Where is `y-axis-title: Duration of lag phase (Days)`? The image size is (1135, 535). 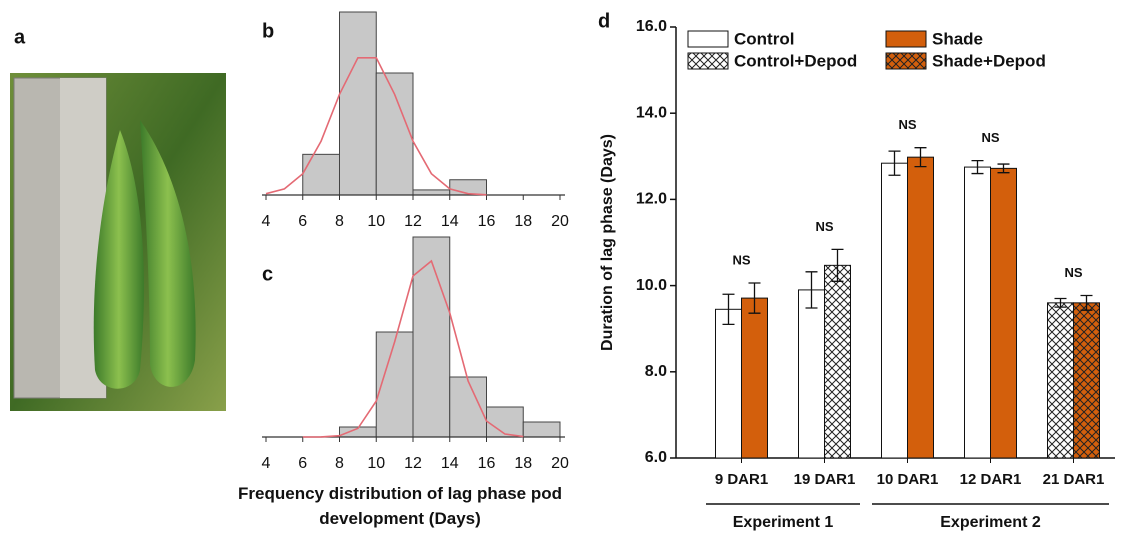 y-axis-title: Duration of lag phase (Days) is located at coordinates (607, 242).